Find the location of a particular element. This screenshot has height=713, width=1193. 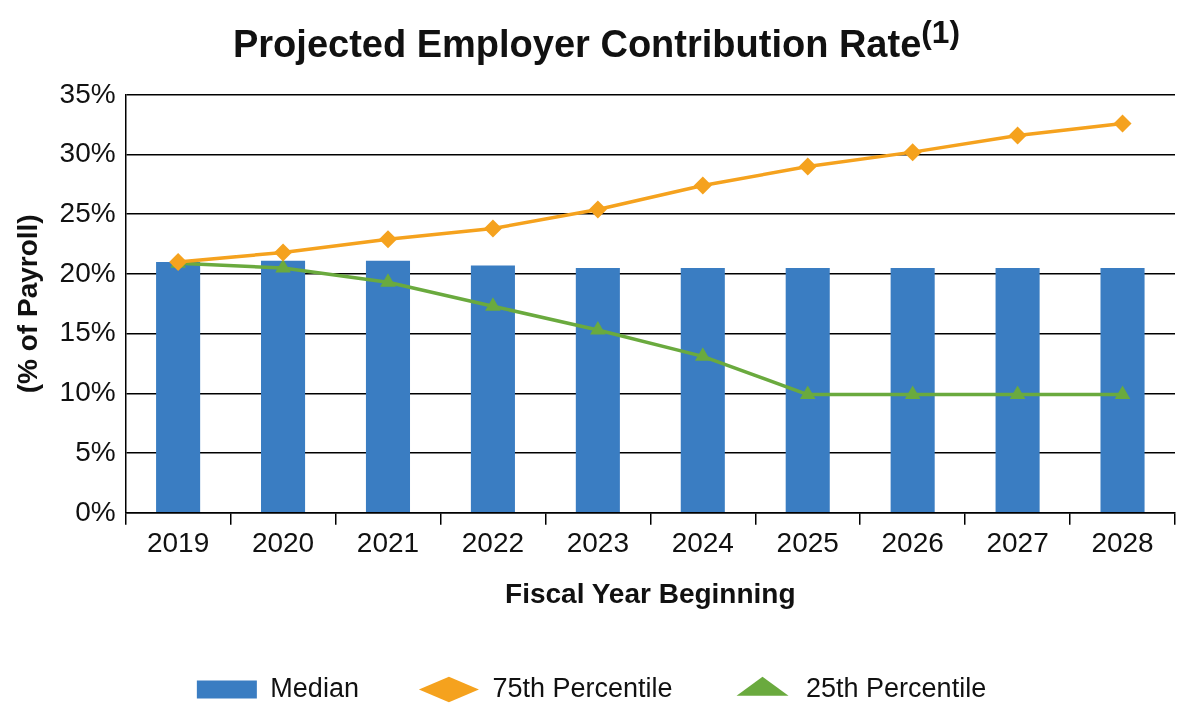

legend-label: 25th Percentile is located at coordinates (896, 687).